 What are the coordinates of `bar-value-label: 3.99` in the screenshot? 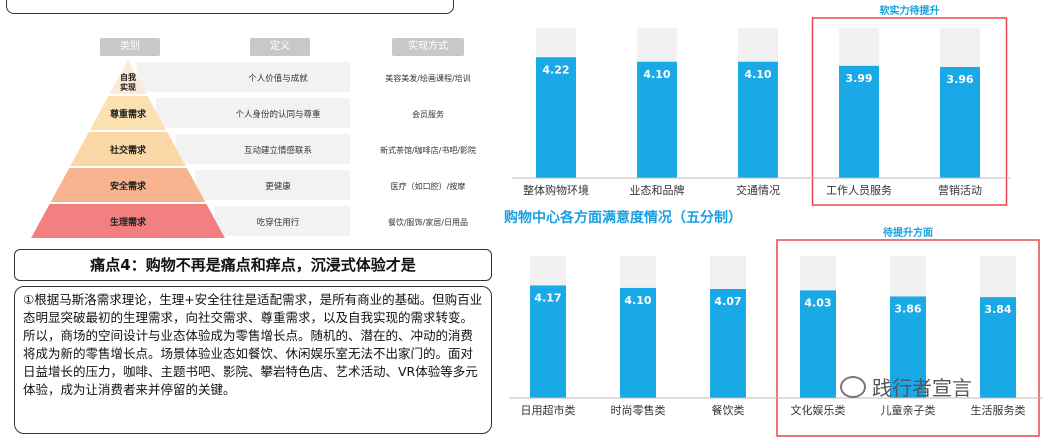 It's located at (858, 78).